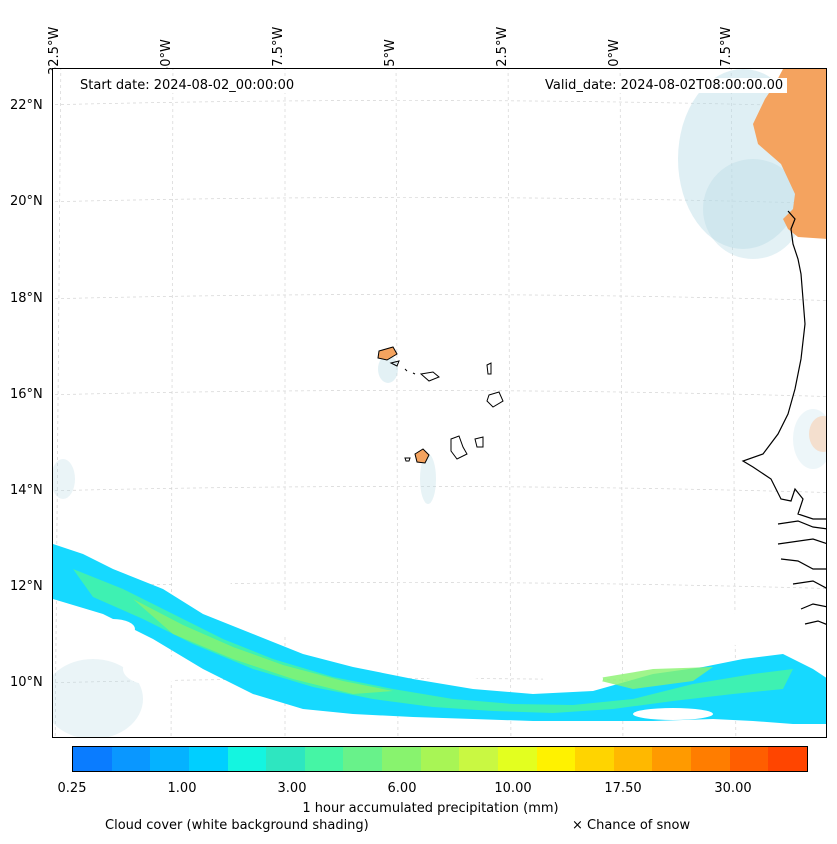 This screenshot has height=844, width=837. What do you see at coordinates (789, 260) in the screenshot?
I see `land-warm-shading` at bounding box center [789, 260].